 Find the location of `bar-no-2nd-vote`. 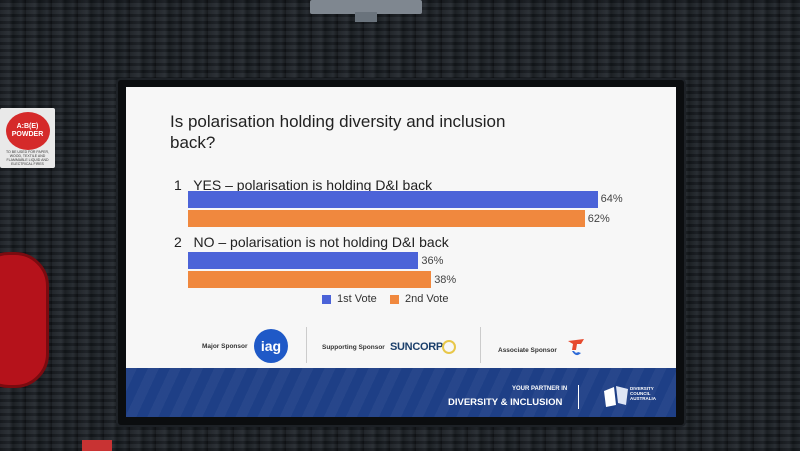

bar-no-2nd-vote is located at coordinates (310, 279).